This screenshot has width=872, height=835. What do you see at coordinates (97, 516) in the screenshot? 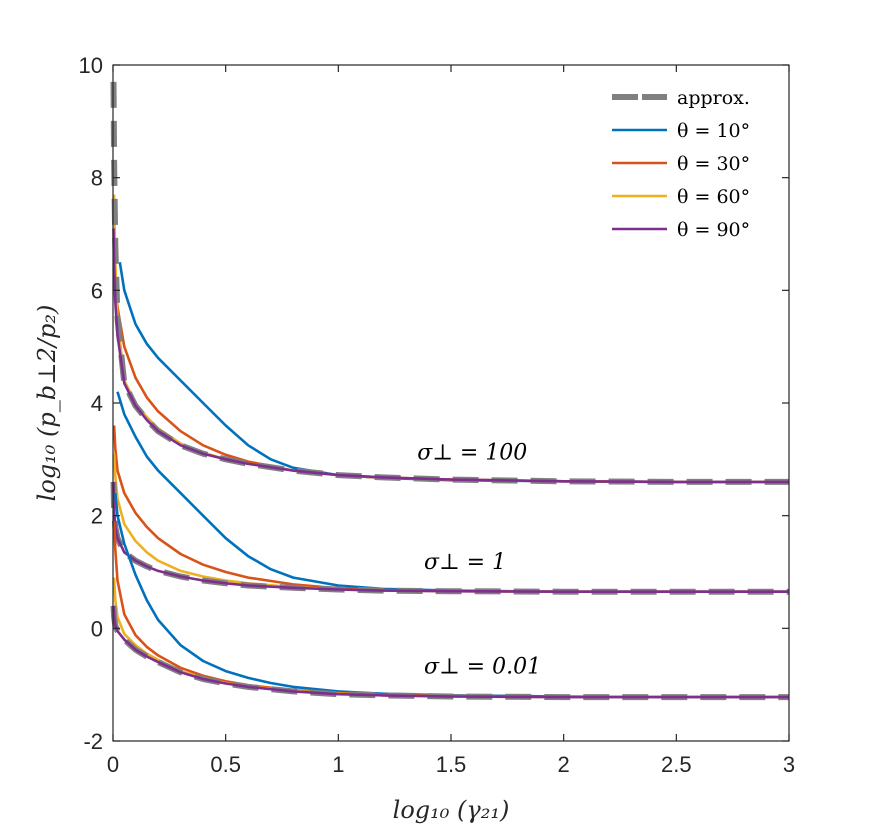
I see `y-tick-label: 2` at bounding box center [97, 516].